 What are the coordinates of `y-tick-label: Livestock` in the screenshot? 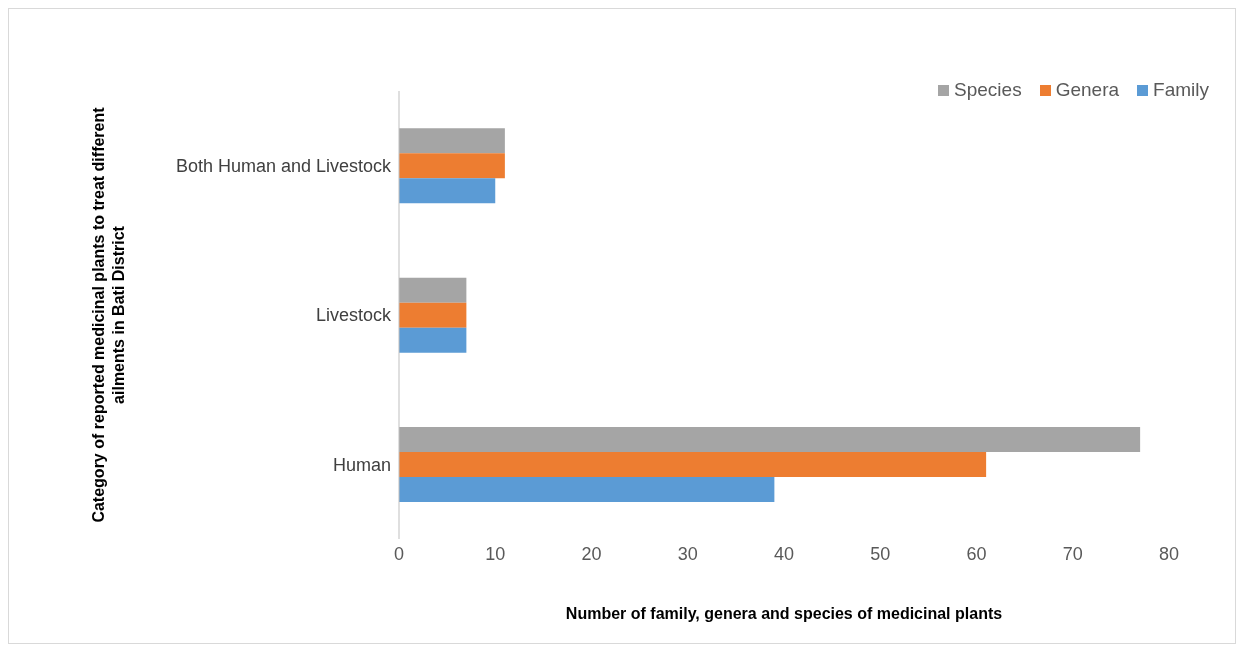 It's located at (353, 315).